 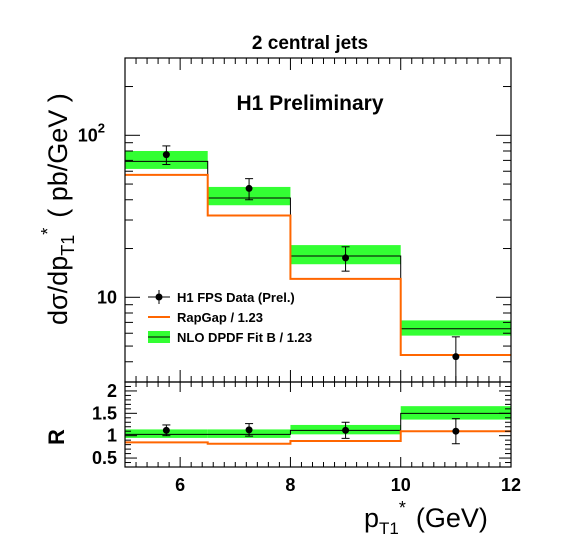 What do you see at coordinates (310, 43) in the screenshot?
I see `chart-title: 2 central jets` at bounding box center [310, 43].